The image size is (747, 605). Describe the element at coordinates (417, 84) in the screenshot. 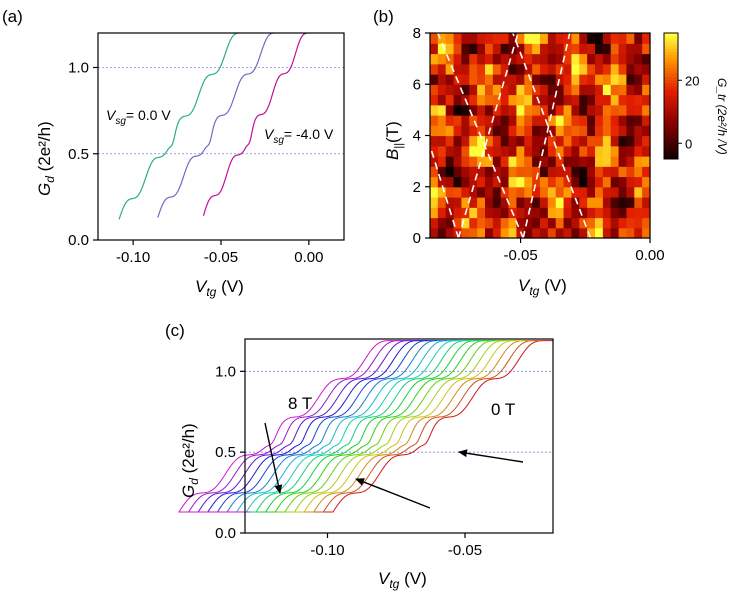

I see `panel-b-ytick-label: 6` at that location.